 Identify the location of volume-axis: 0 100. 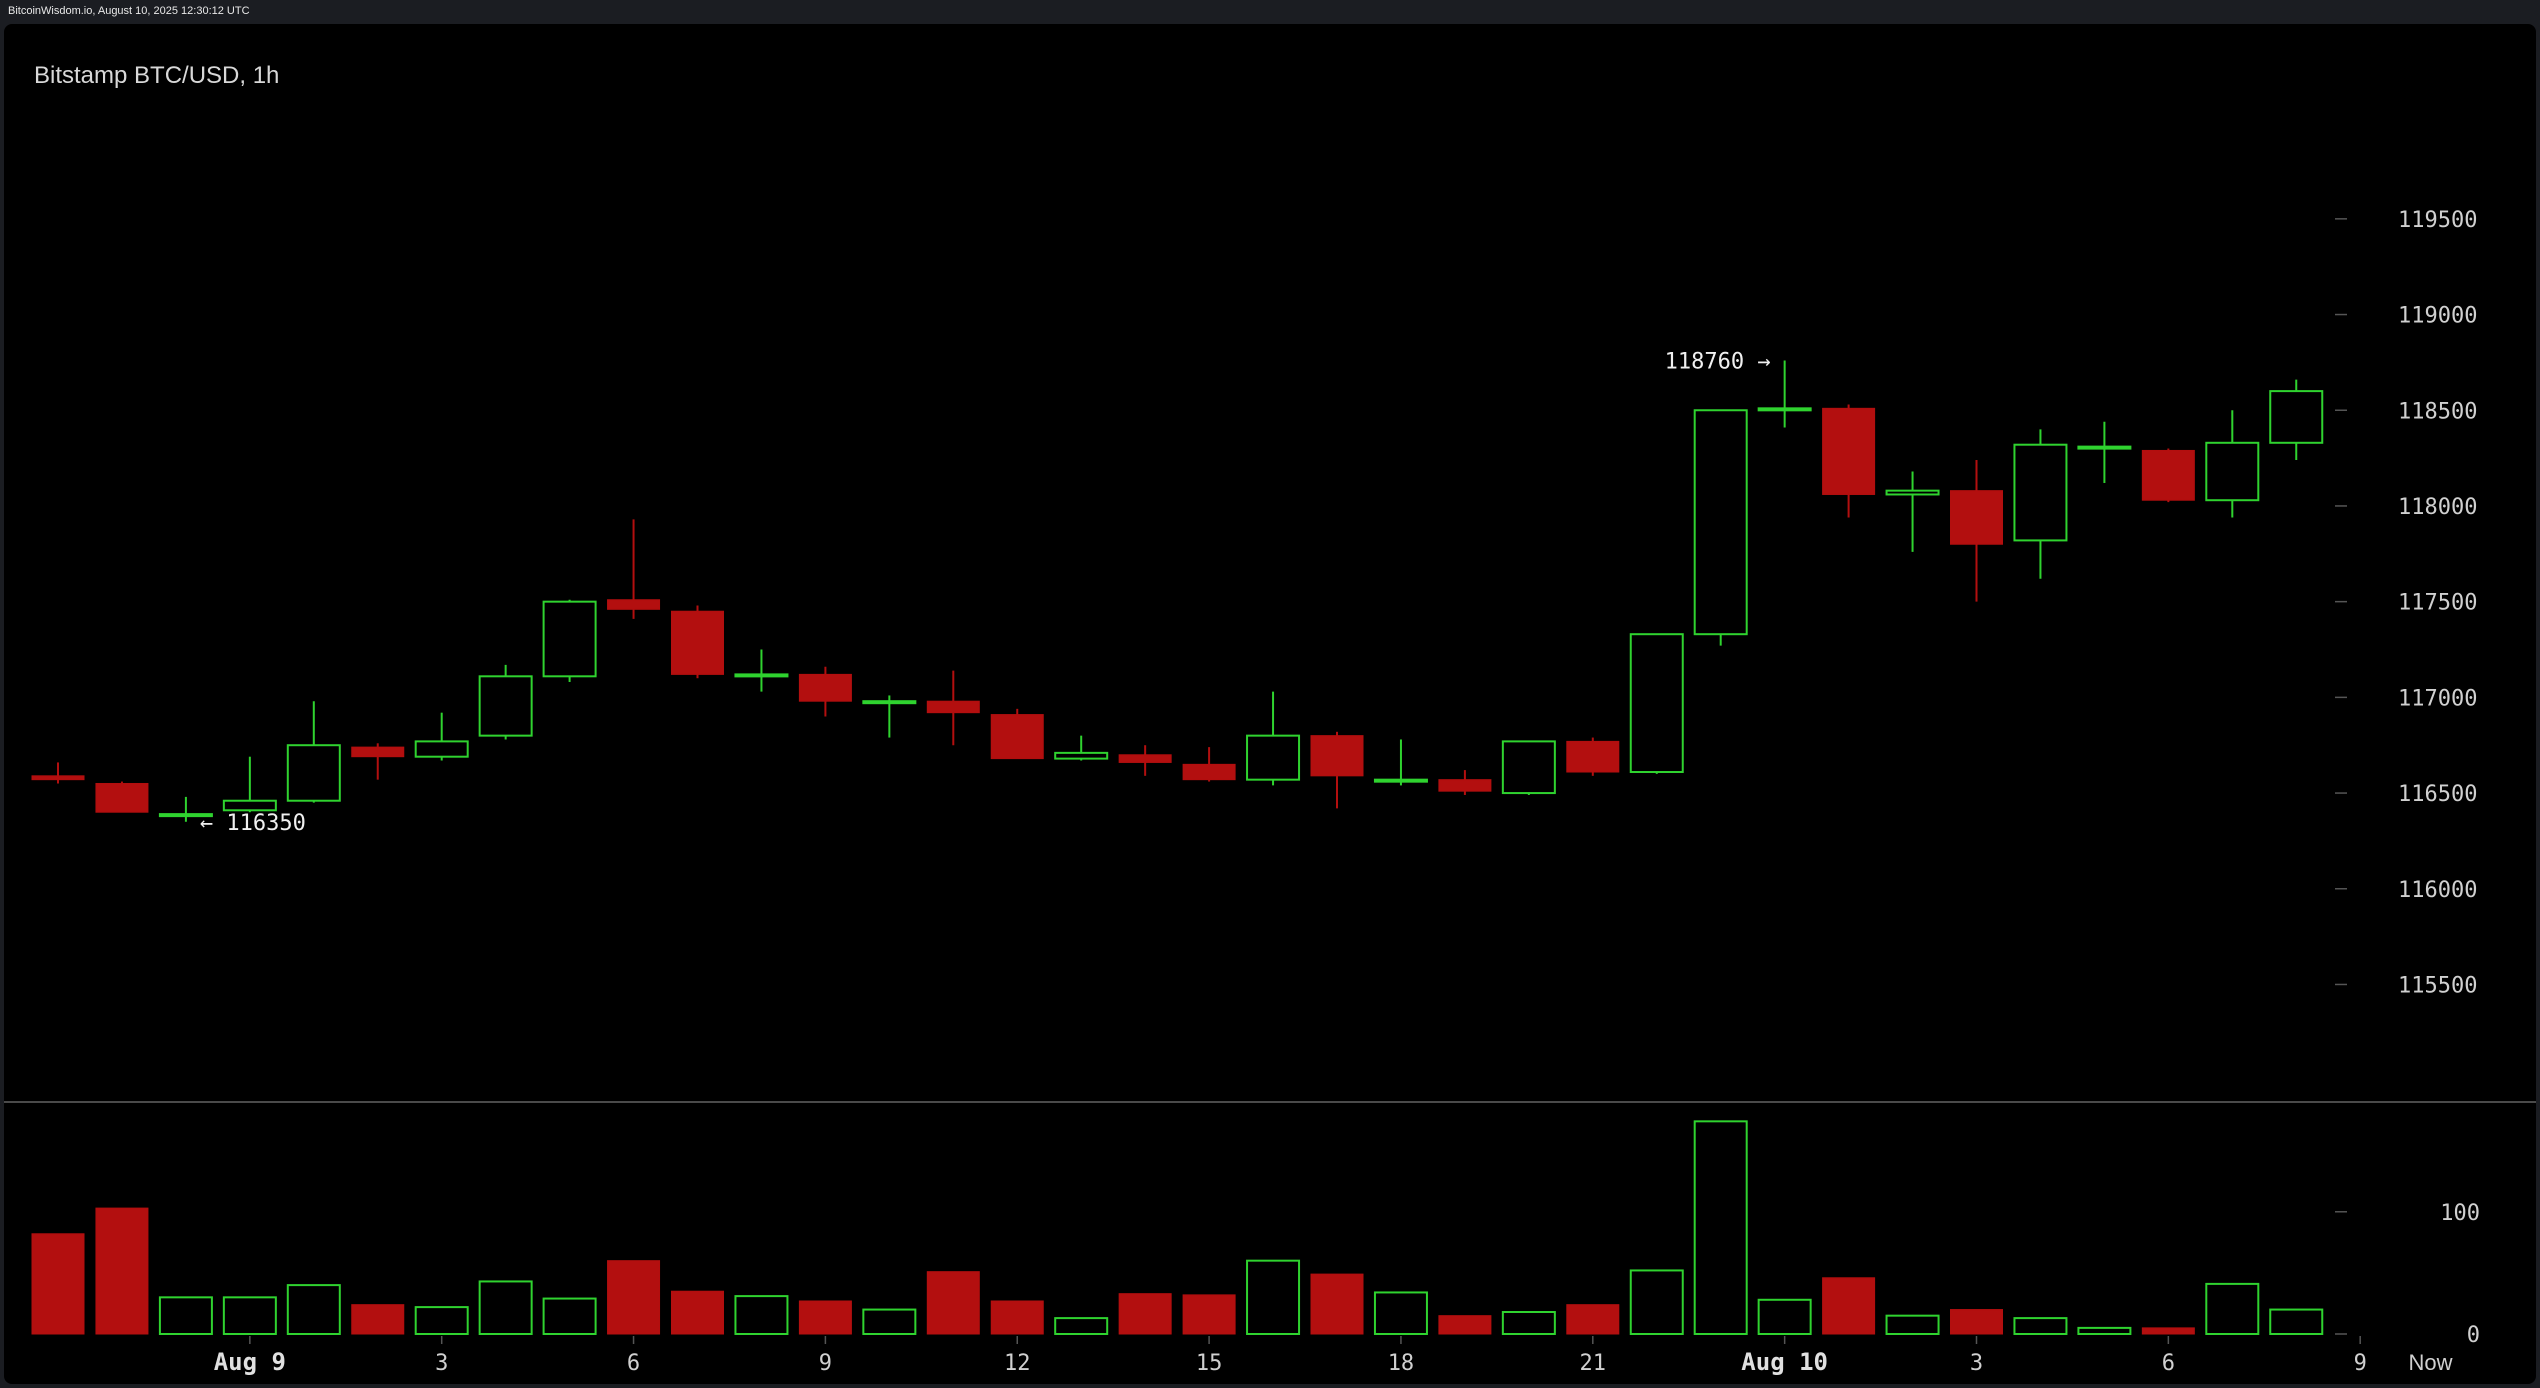
(2407, 1274).